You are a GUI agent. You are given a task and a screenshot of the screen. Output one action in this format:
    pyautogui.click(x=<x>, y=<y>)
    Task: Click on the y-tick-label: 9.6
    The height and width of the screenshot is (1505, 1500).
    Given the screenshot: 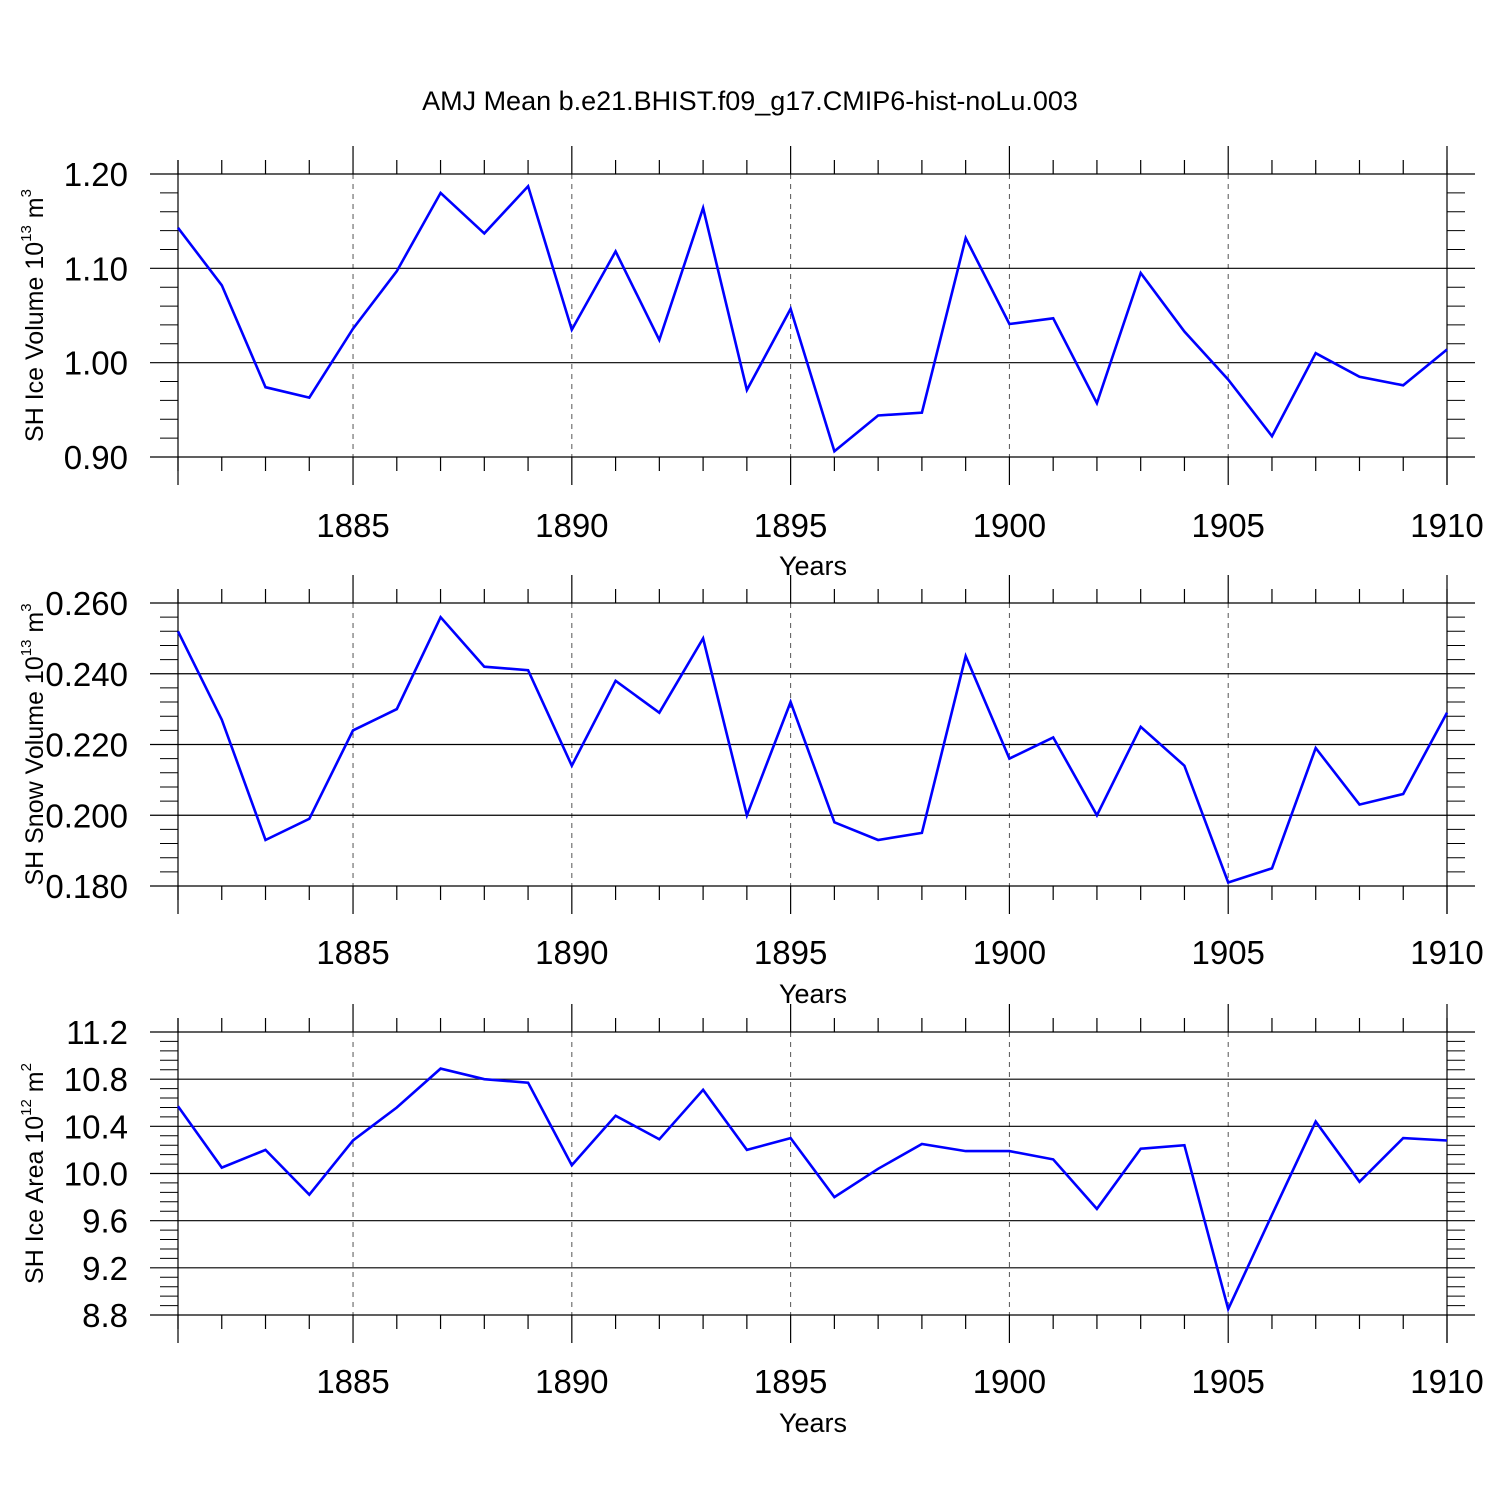 What is the action you would take?
    pyautogui.click(x=105, y=1221)
    